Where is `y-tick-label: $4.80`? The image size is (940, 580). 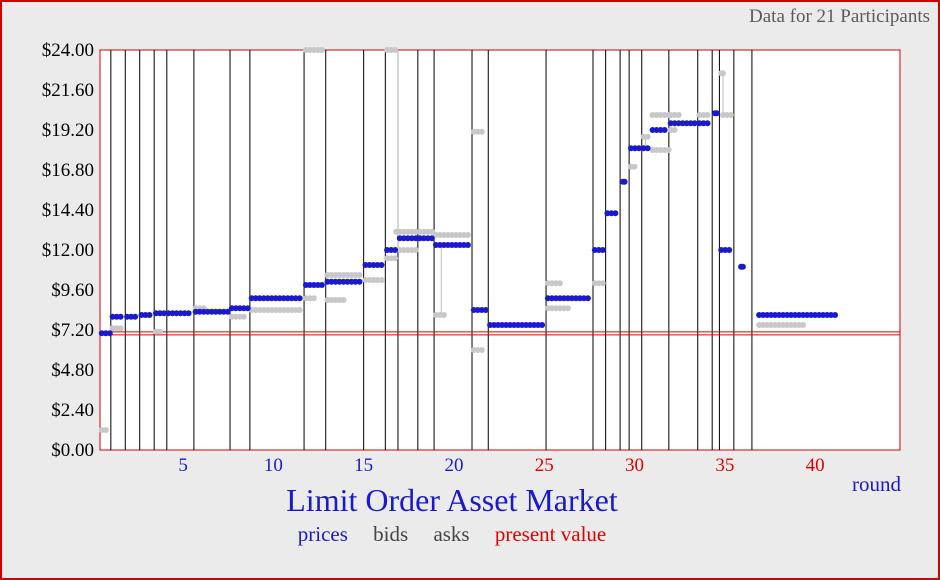 y-tick-label: $4.80 is located at coordinates (72, 370).